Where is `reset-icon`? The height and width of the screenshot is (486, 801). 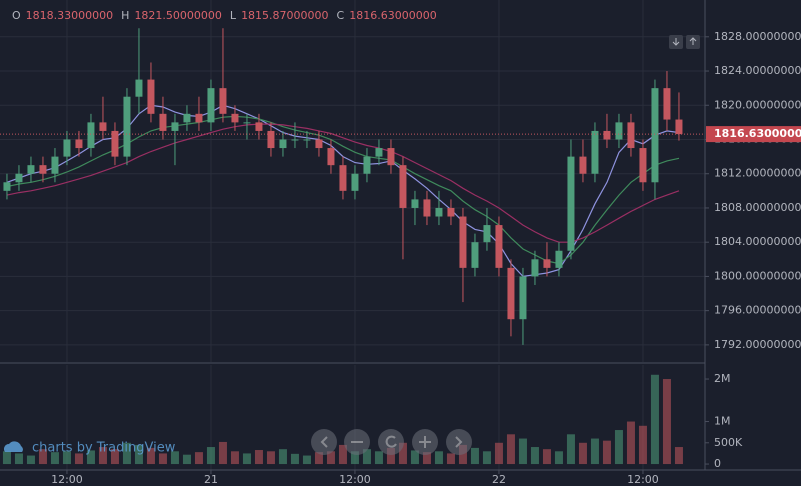
reset-icon is located at coordinates (391, 441).